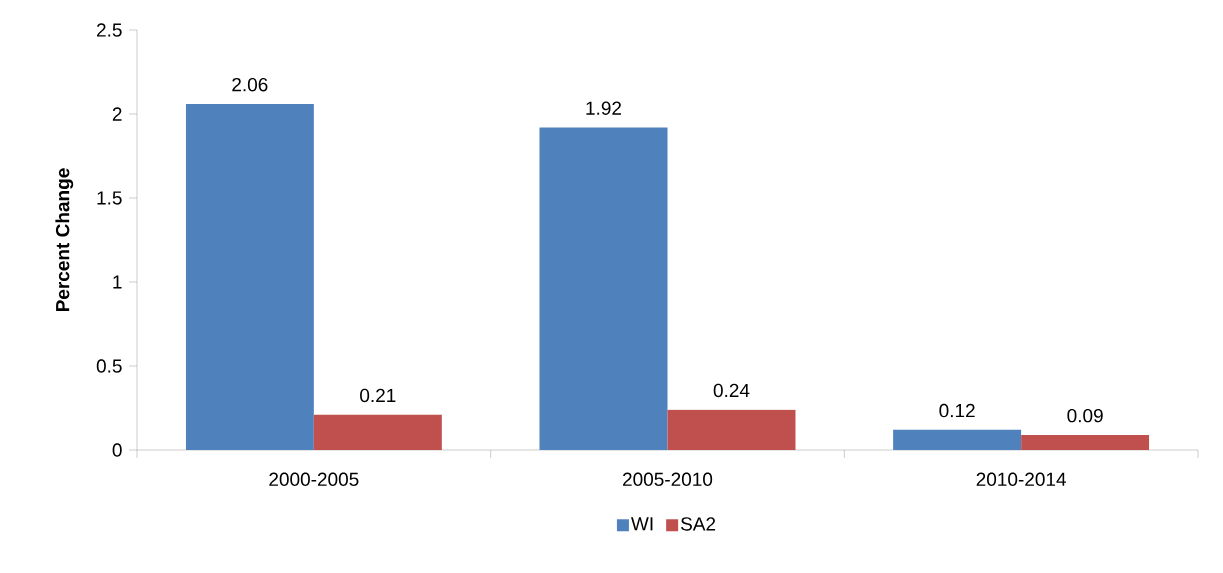 The height and width of the screenshot is (573, 1223). Describe the element at coordinates (731, 390) in the screenshot. I see `data-label: 0.24` at that location.